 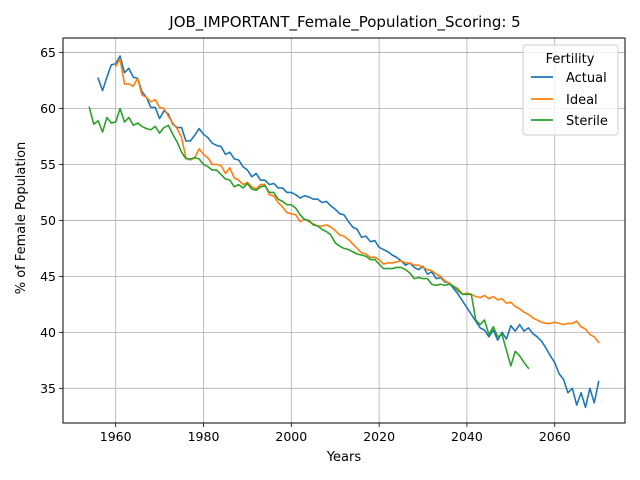 I want to click on x-tick-label: 2060, so click(x=555, y=436).